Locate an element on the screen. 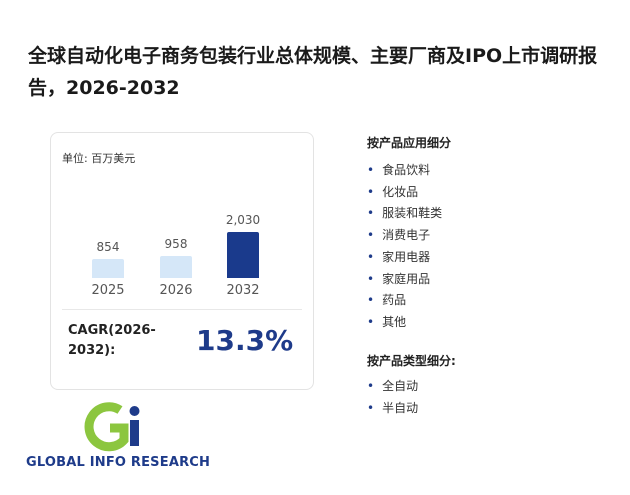  category-label: 2026 is located at coordinates (176, 290).